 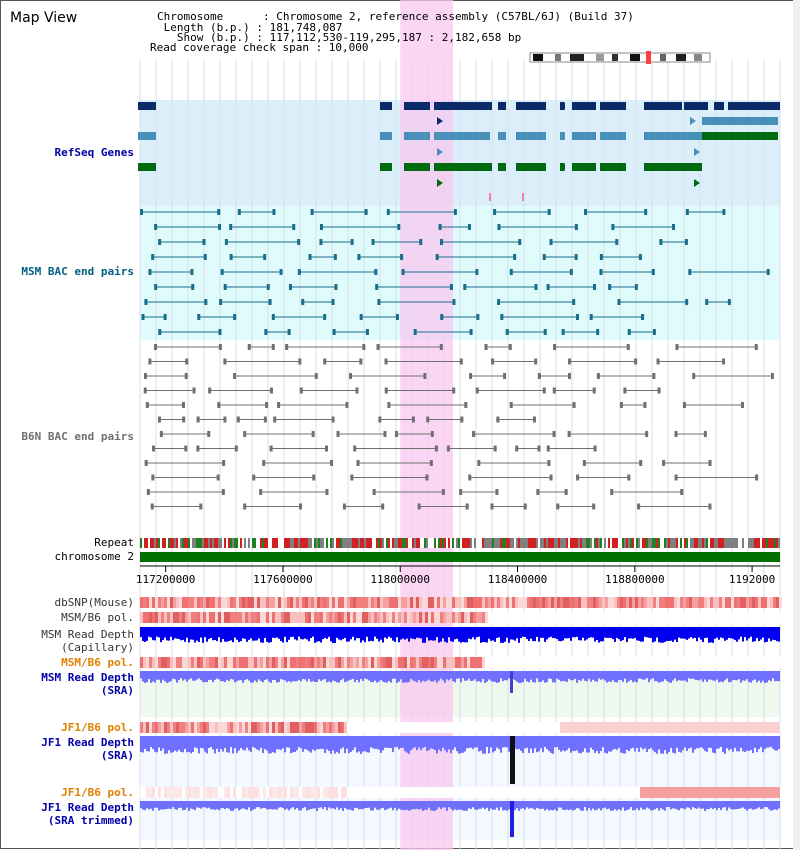 I want to click on track-label-jf1-depth: JF1 Read Depth, so click(x=87, y=742).